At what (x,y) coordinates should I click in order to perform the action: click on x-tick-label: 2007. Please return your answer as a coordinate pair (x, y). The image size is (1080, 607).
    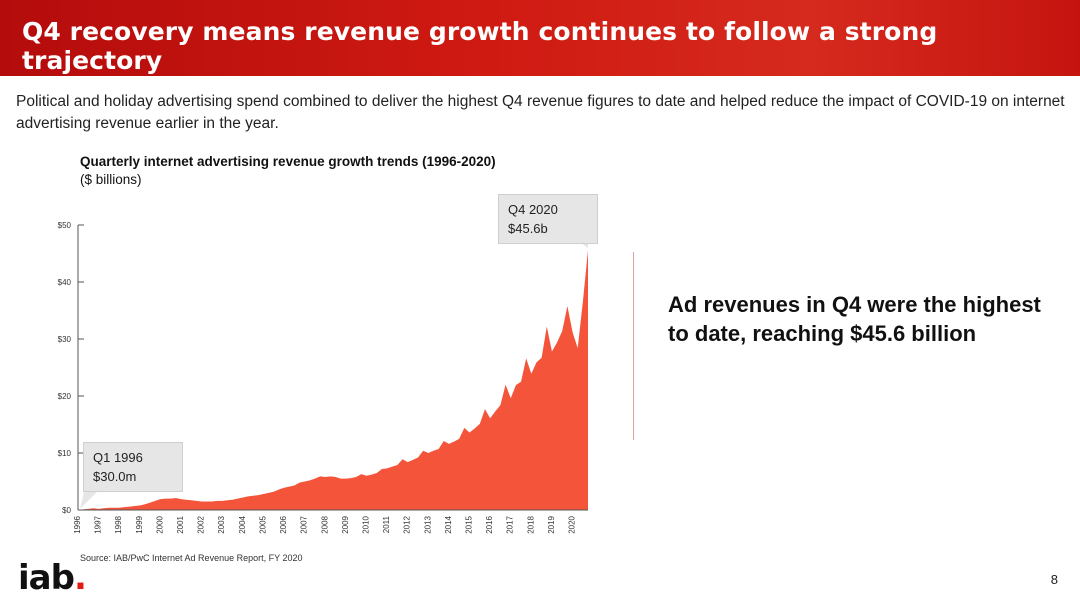
    Looking at the image, I should click on (304, 524).